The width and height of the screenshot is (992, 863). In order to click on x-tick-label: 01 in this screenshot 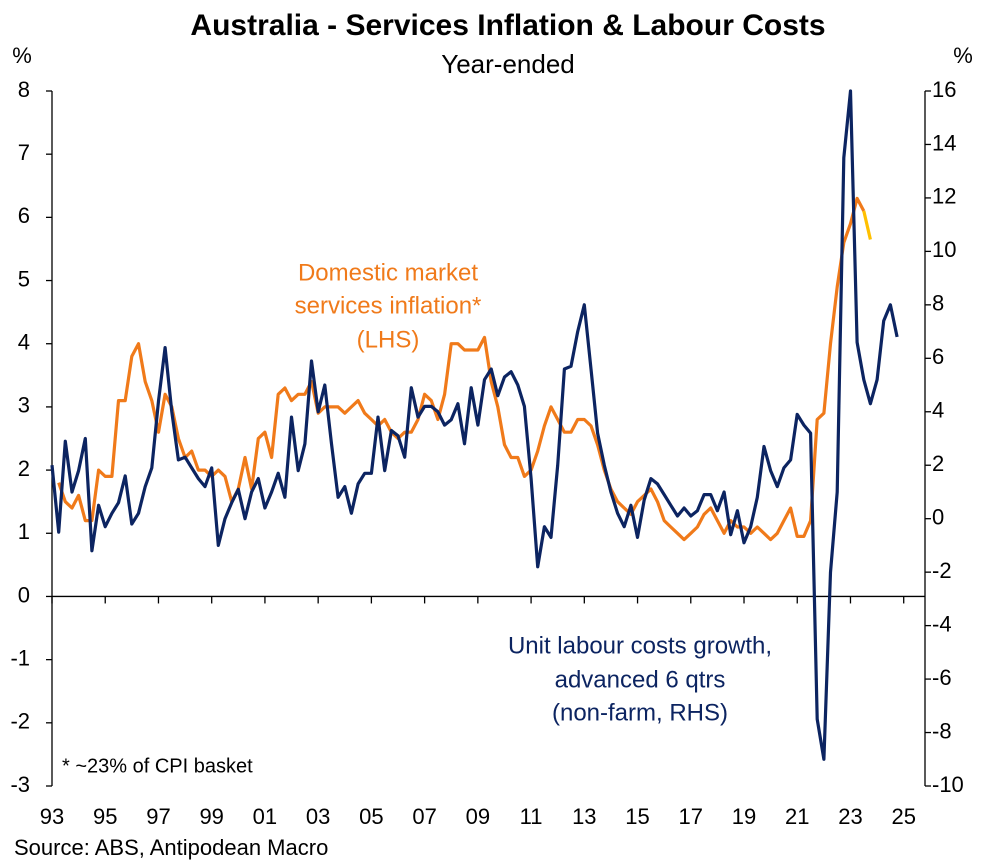, I will do `click(265, 816)`.